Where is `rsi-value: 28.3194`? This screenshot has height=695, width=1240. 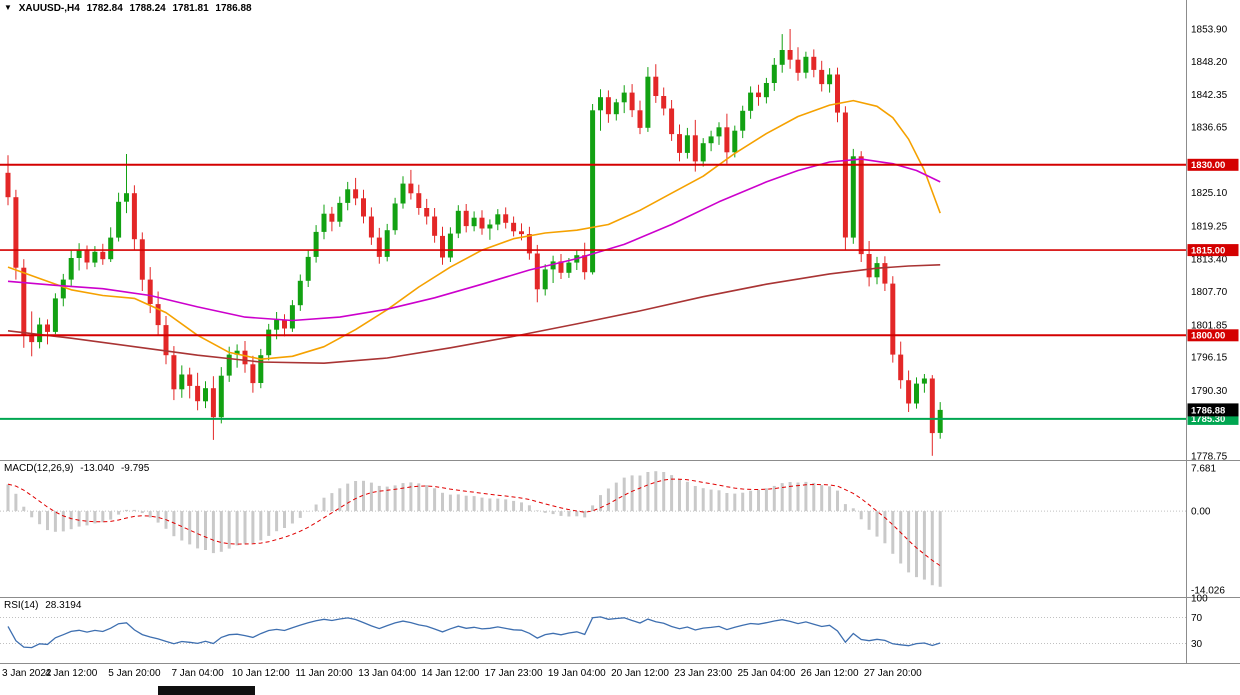 rsi-value: 28.3194 is located at coordinates (63, 605).